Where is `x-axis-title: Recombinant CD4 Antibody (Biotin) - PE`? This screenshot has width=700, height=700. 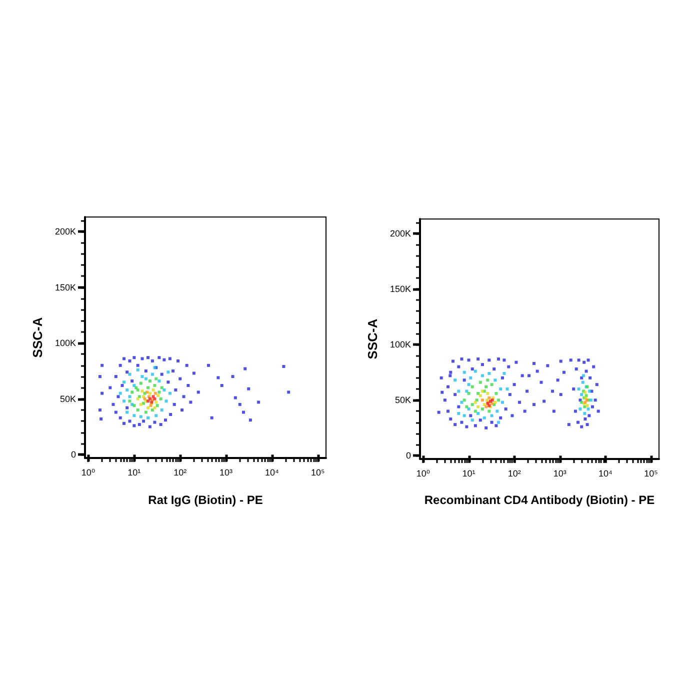 x-axis-title: Recombinant CD4 Antibody (Biotin) - PE is located at coordinates (539, 500).